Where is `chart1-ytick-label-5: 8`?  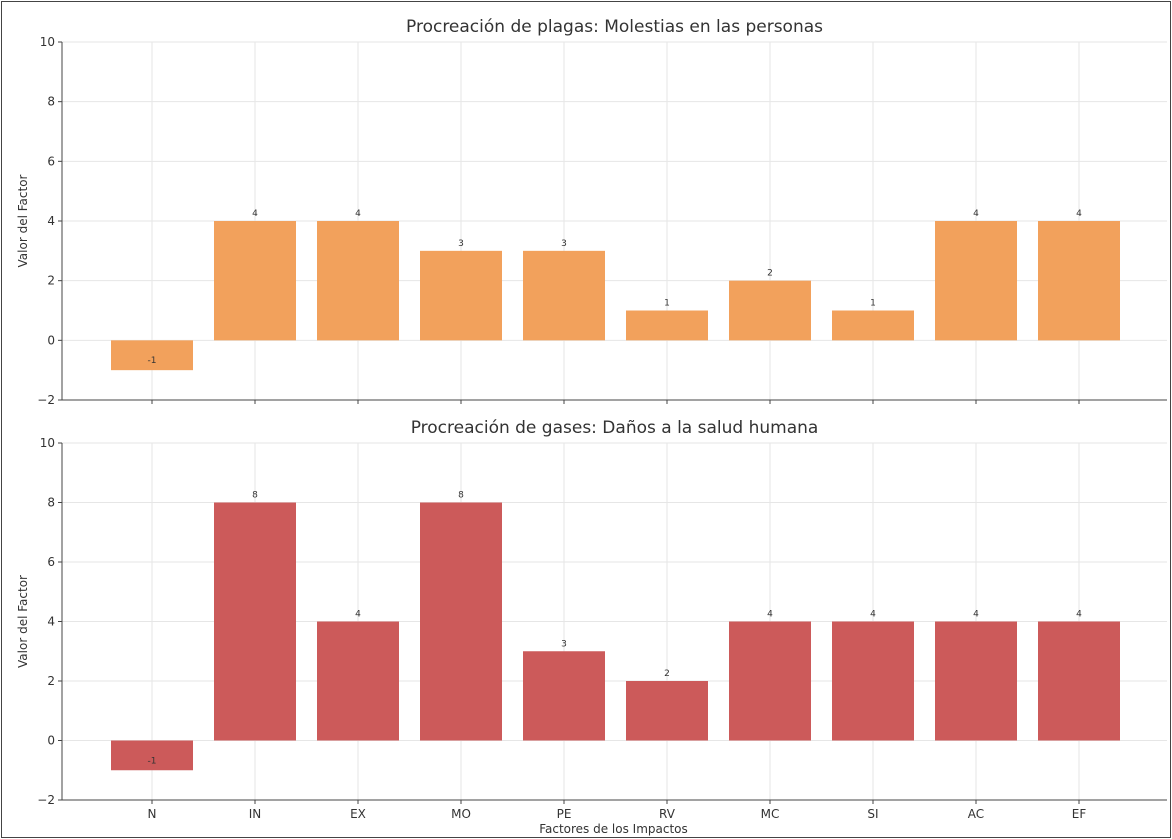 chart1-ytick-label-5: 8 is located at coordinates (51, 102).